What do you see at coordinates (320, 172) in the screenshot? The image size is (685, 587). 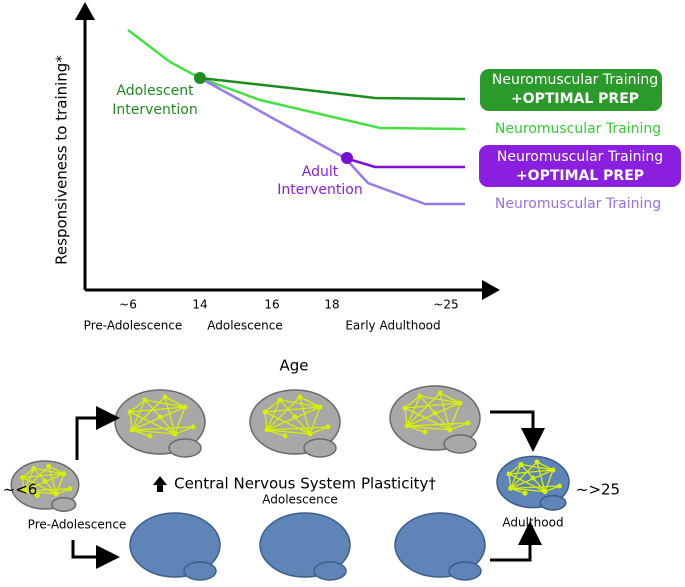 I see `annotation: Adult` at bounding box center [320, 172].